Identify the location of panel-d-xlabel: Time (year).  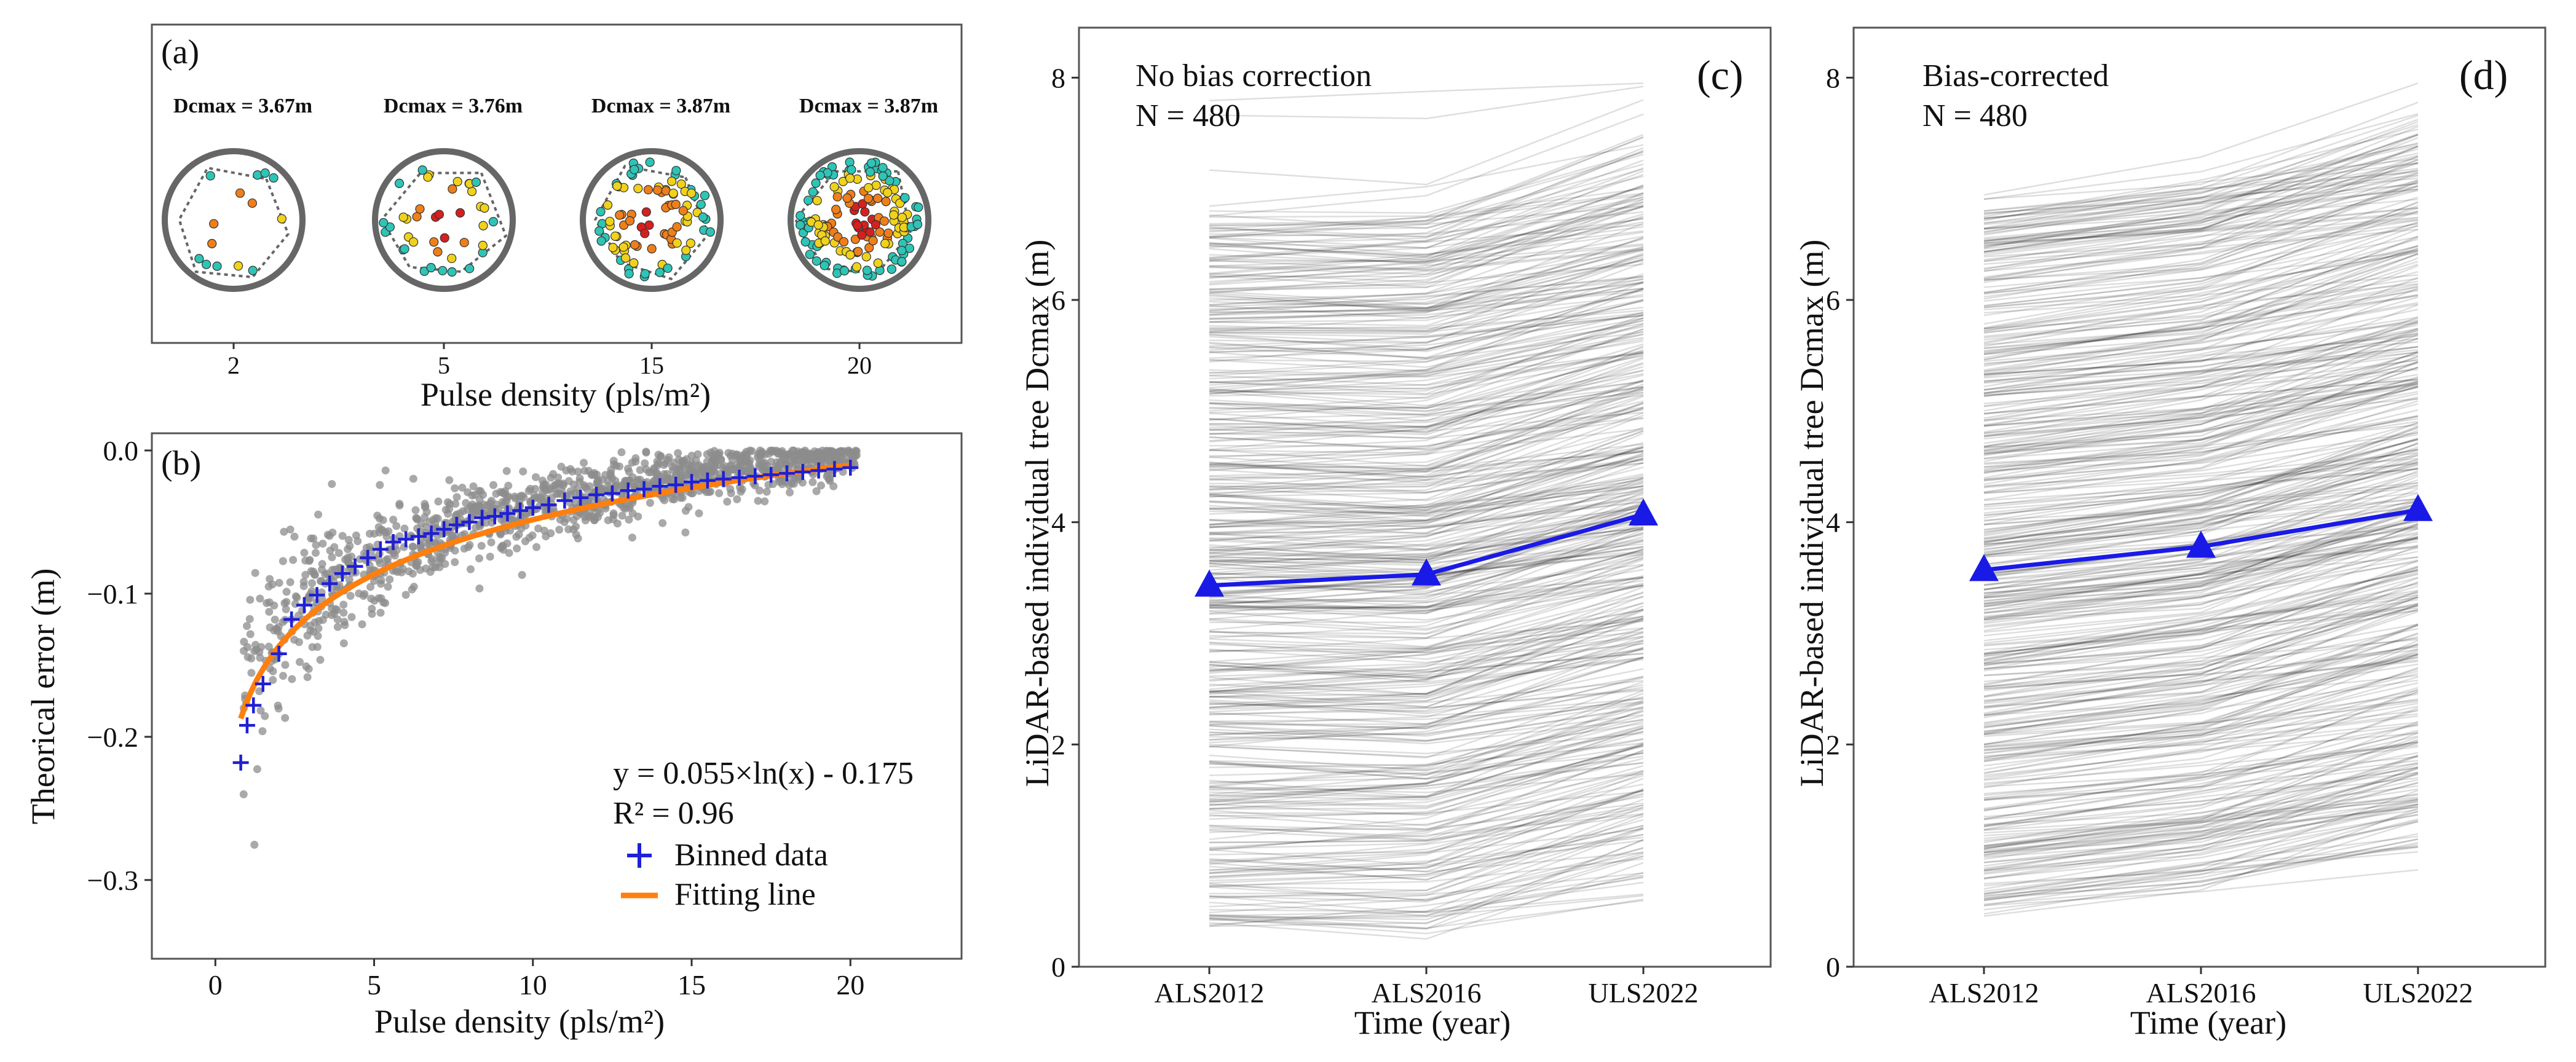
(2208, 1023).